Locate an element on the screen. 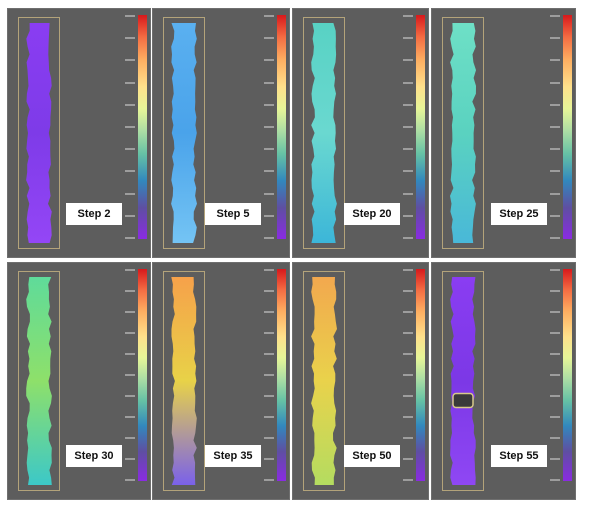  step-label: Step 50 is located at coordinates (372, 456).